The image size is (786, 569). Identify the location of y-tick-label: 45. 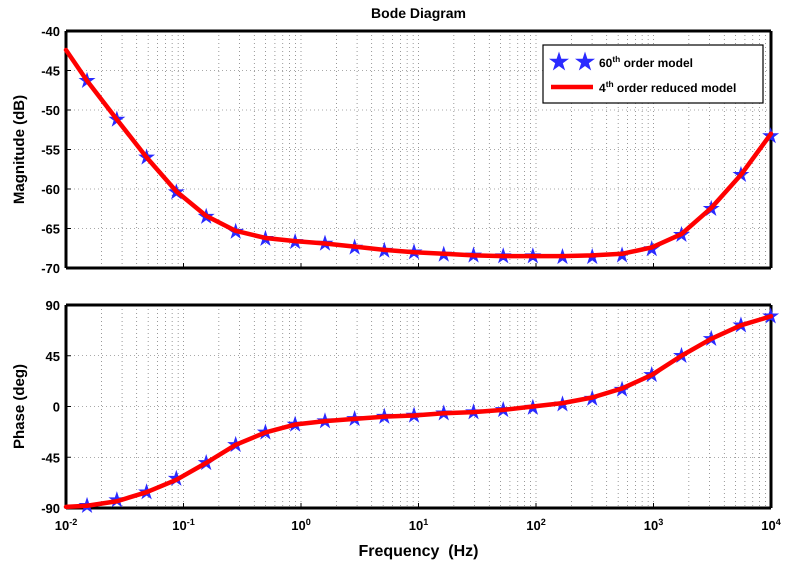
(53, 356).